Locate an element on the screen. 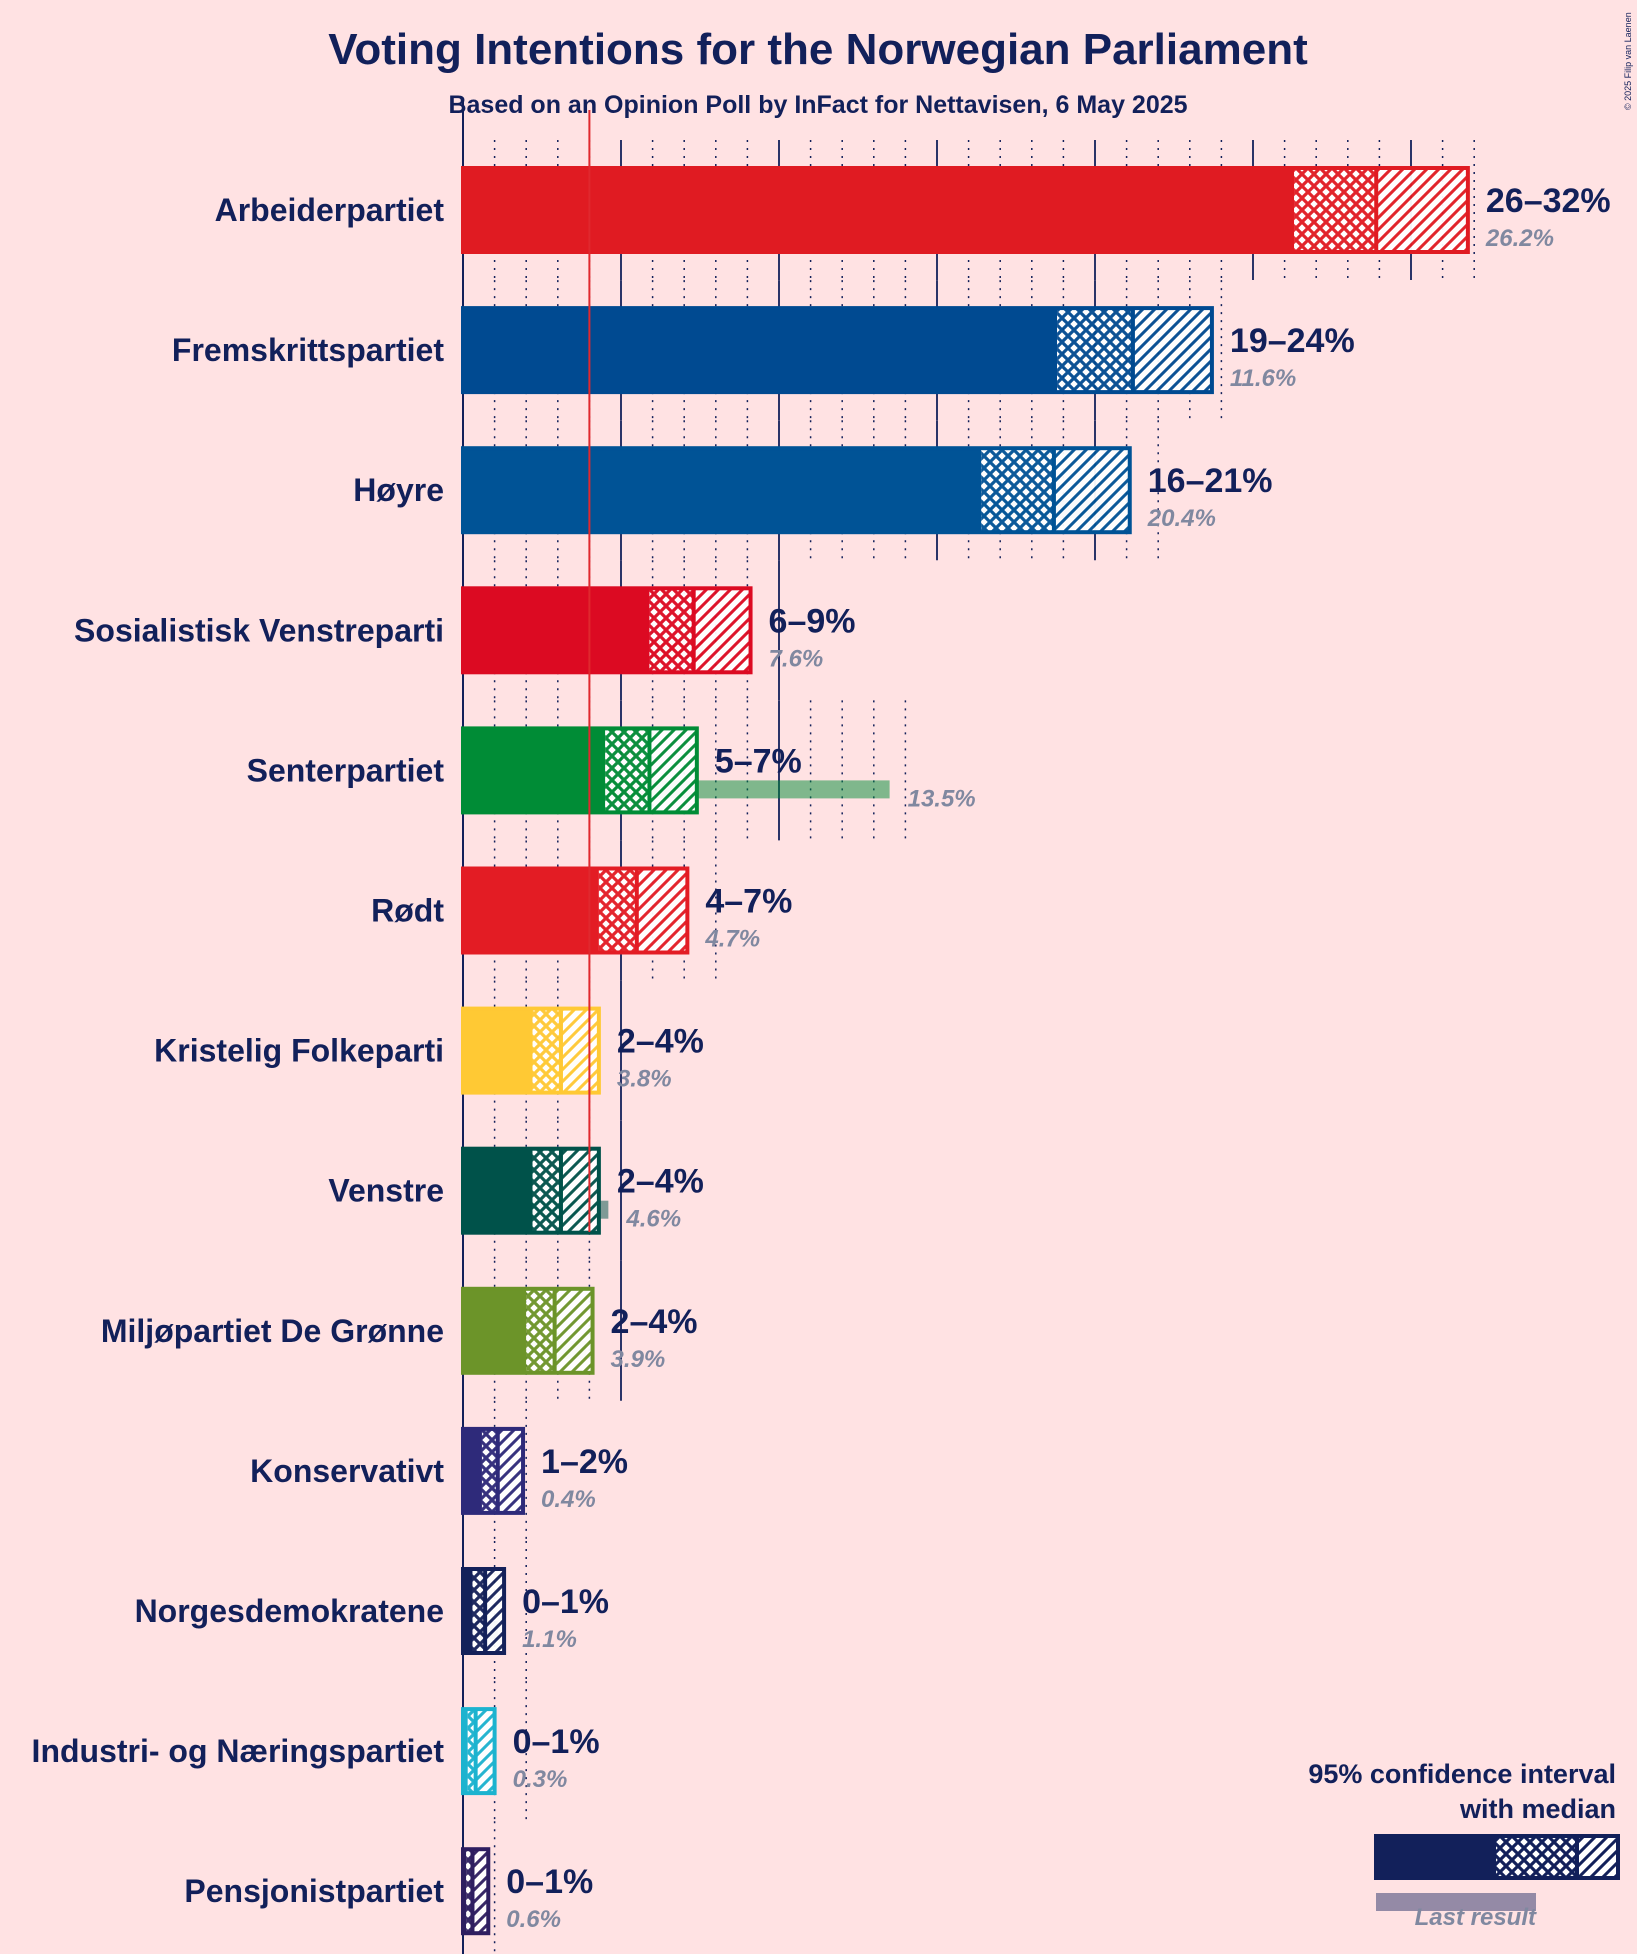  range-label-norgesdemokratene: 0–1% is located at coordinates (565, 1602).